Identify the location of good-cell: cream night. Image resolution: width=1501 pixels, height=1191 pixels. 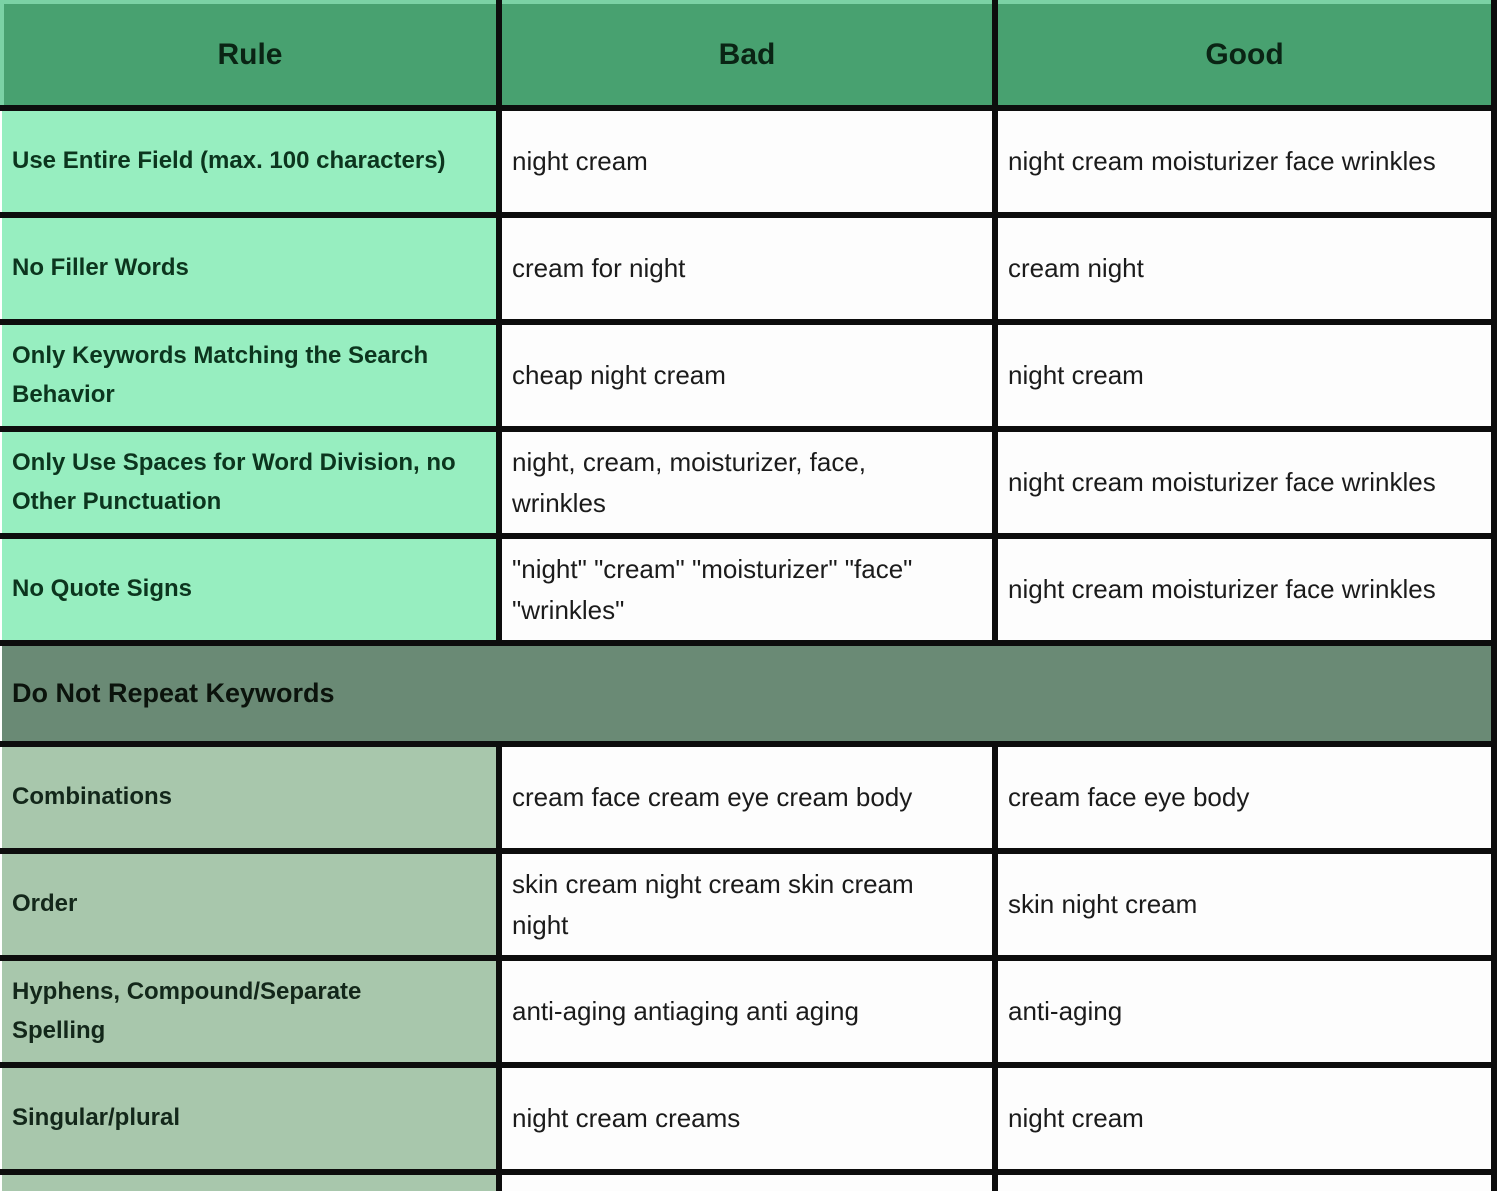
(1244, 268).